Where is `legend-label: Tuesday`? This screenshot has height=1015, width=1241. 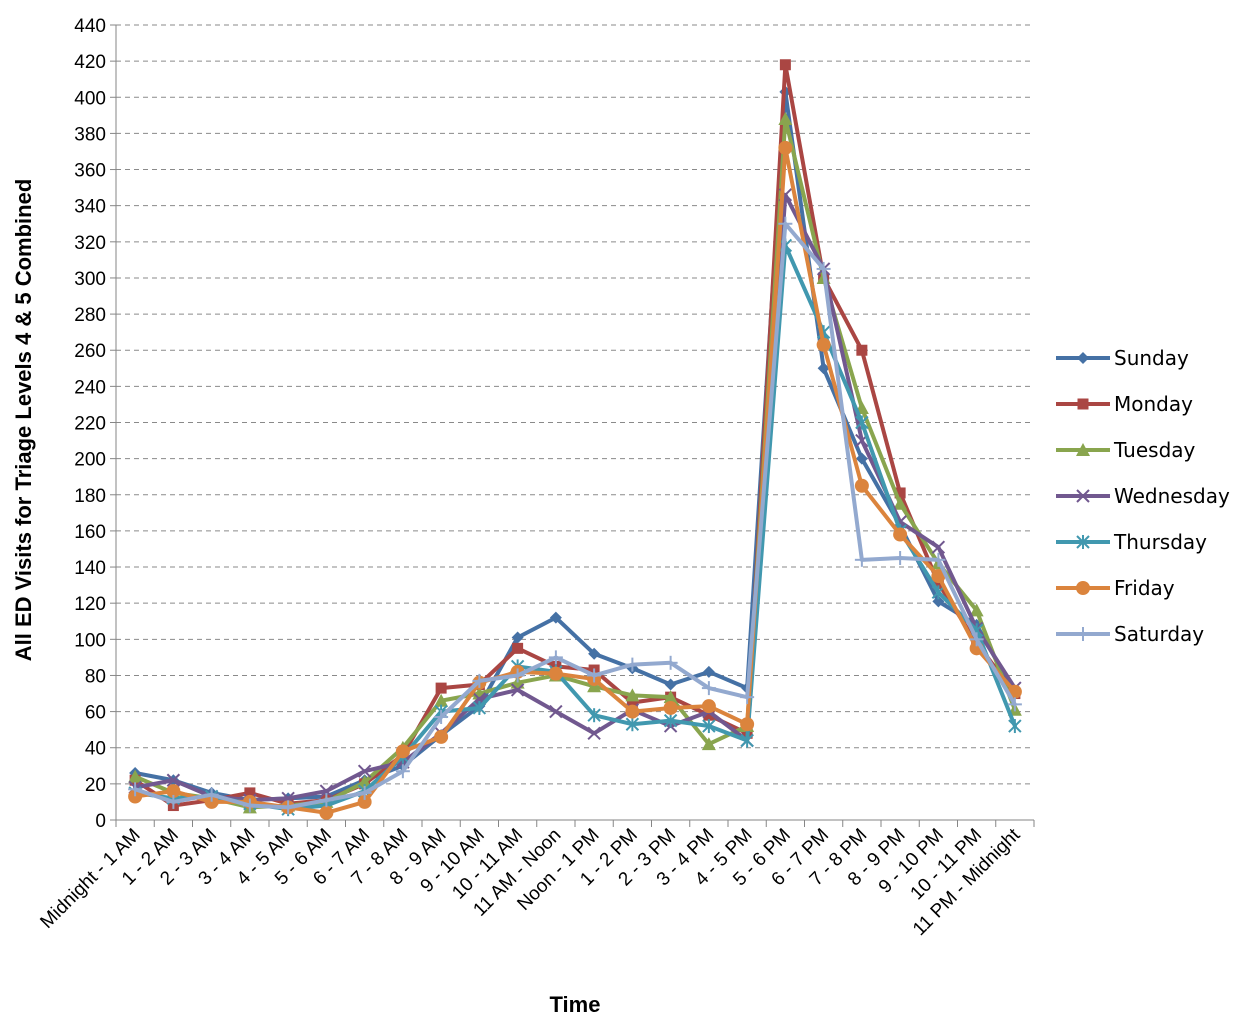 legend-label: Tuesday is located at coordinates (1154, 450).